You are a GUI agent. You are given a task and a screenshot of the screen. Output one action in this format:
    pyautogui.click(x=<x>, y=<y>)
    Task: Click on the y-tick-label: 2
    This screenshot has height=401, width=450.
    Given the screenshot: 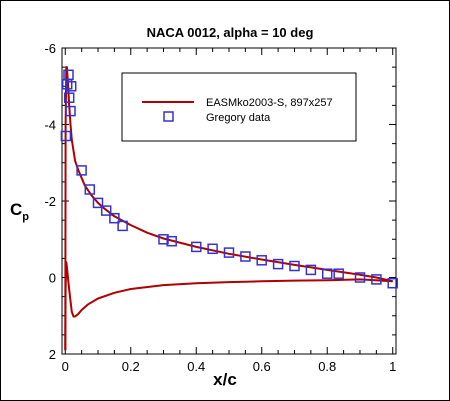 What is the action you would take?
    pyautogui.click(x=52, y=354)
    